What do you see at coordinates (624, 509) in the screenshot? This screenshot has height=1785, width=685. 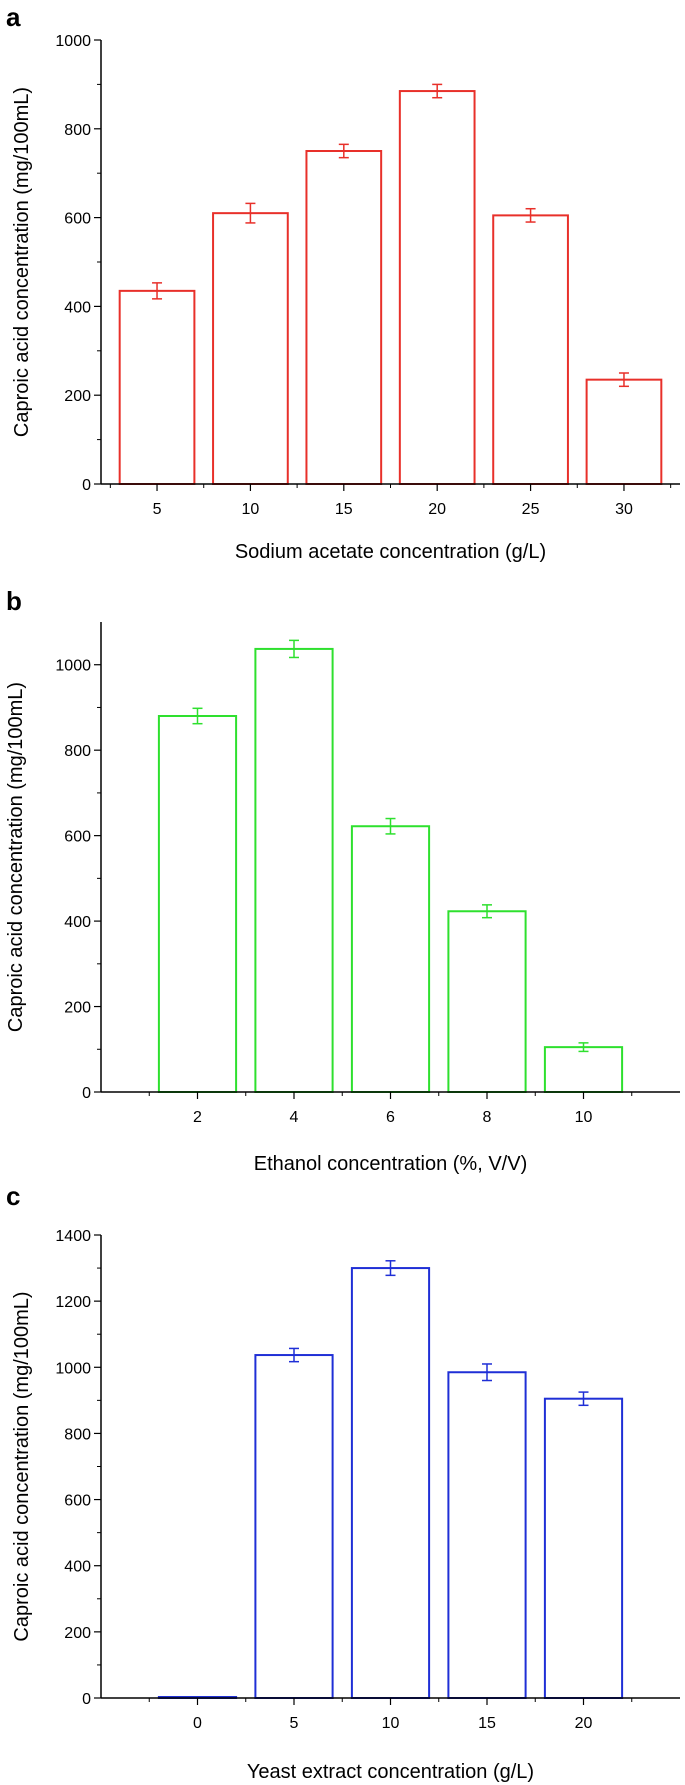 I see `x-tick-label: 30` at bounding box center [624, 509].